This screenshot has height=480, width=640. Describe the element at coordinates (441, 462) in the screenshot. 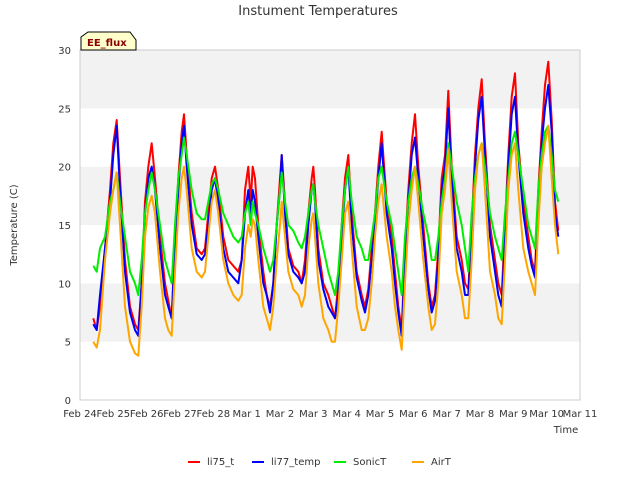

I see `legend-label: AirT` at that location.